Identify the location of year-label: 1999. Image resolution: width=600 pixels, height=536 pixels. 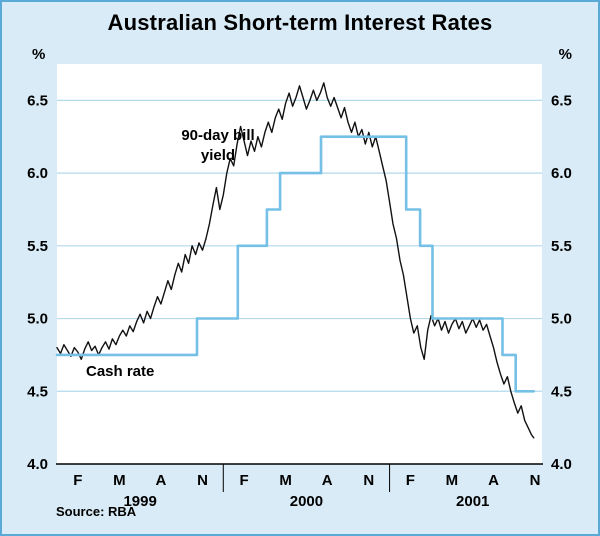
(139, 501).